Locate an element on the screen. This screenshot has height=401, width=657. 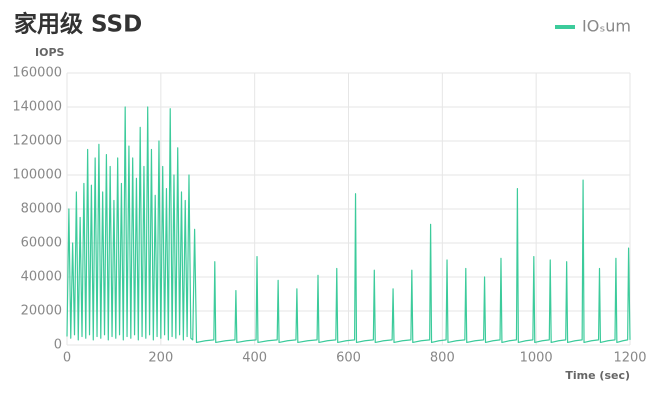
y-tick-label: 20000 is located at coordinates (41, 311).